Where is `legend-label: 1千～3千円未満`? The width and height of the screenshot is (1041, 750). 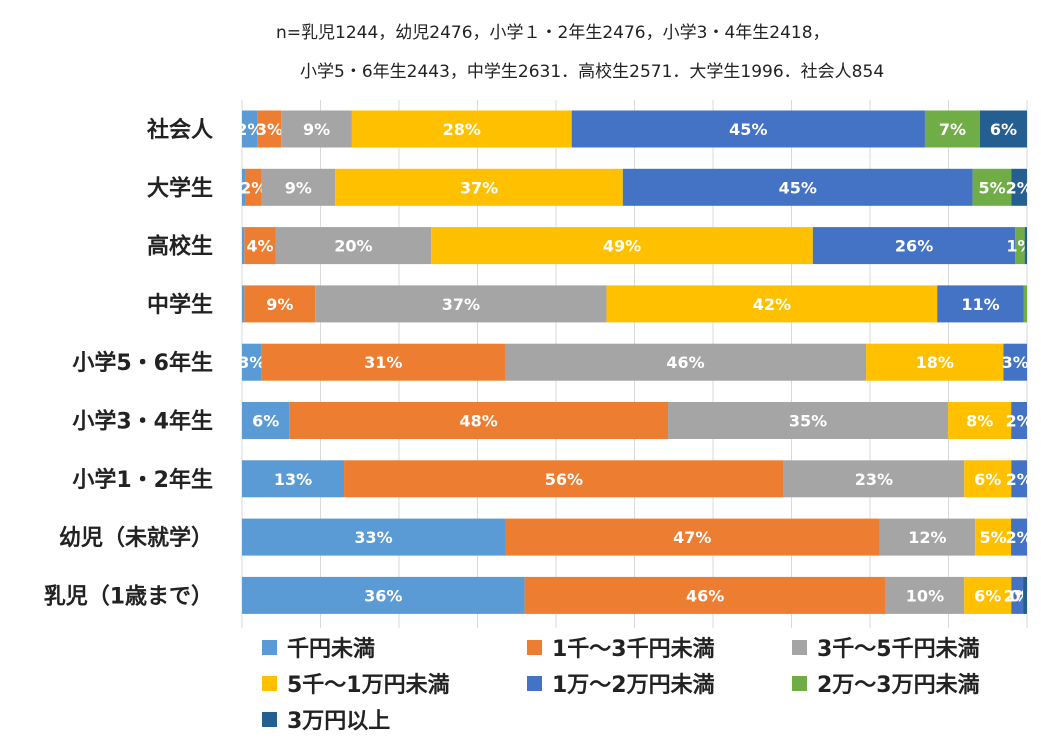
legend-label: 1千～3千円未満 is located at coordinates (633, 649).